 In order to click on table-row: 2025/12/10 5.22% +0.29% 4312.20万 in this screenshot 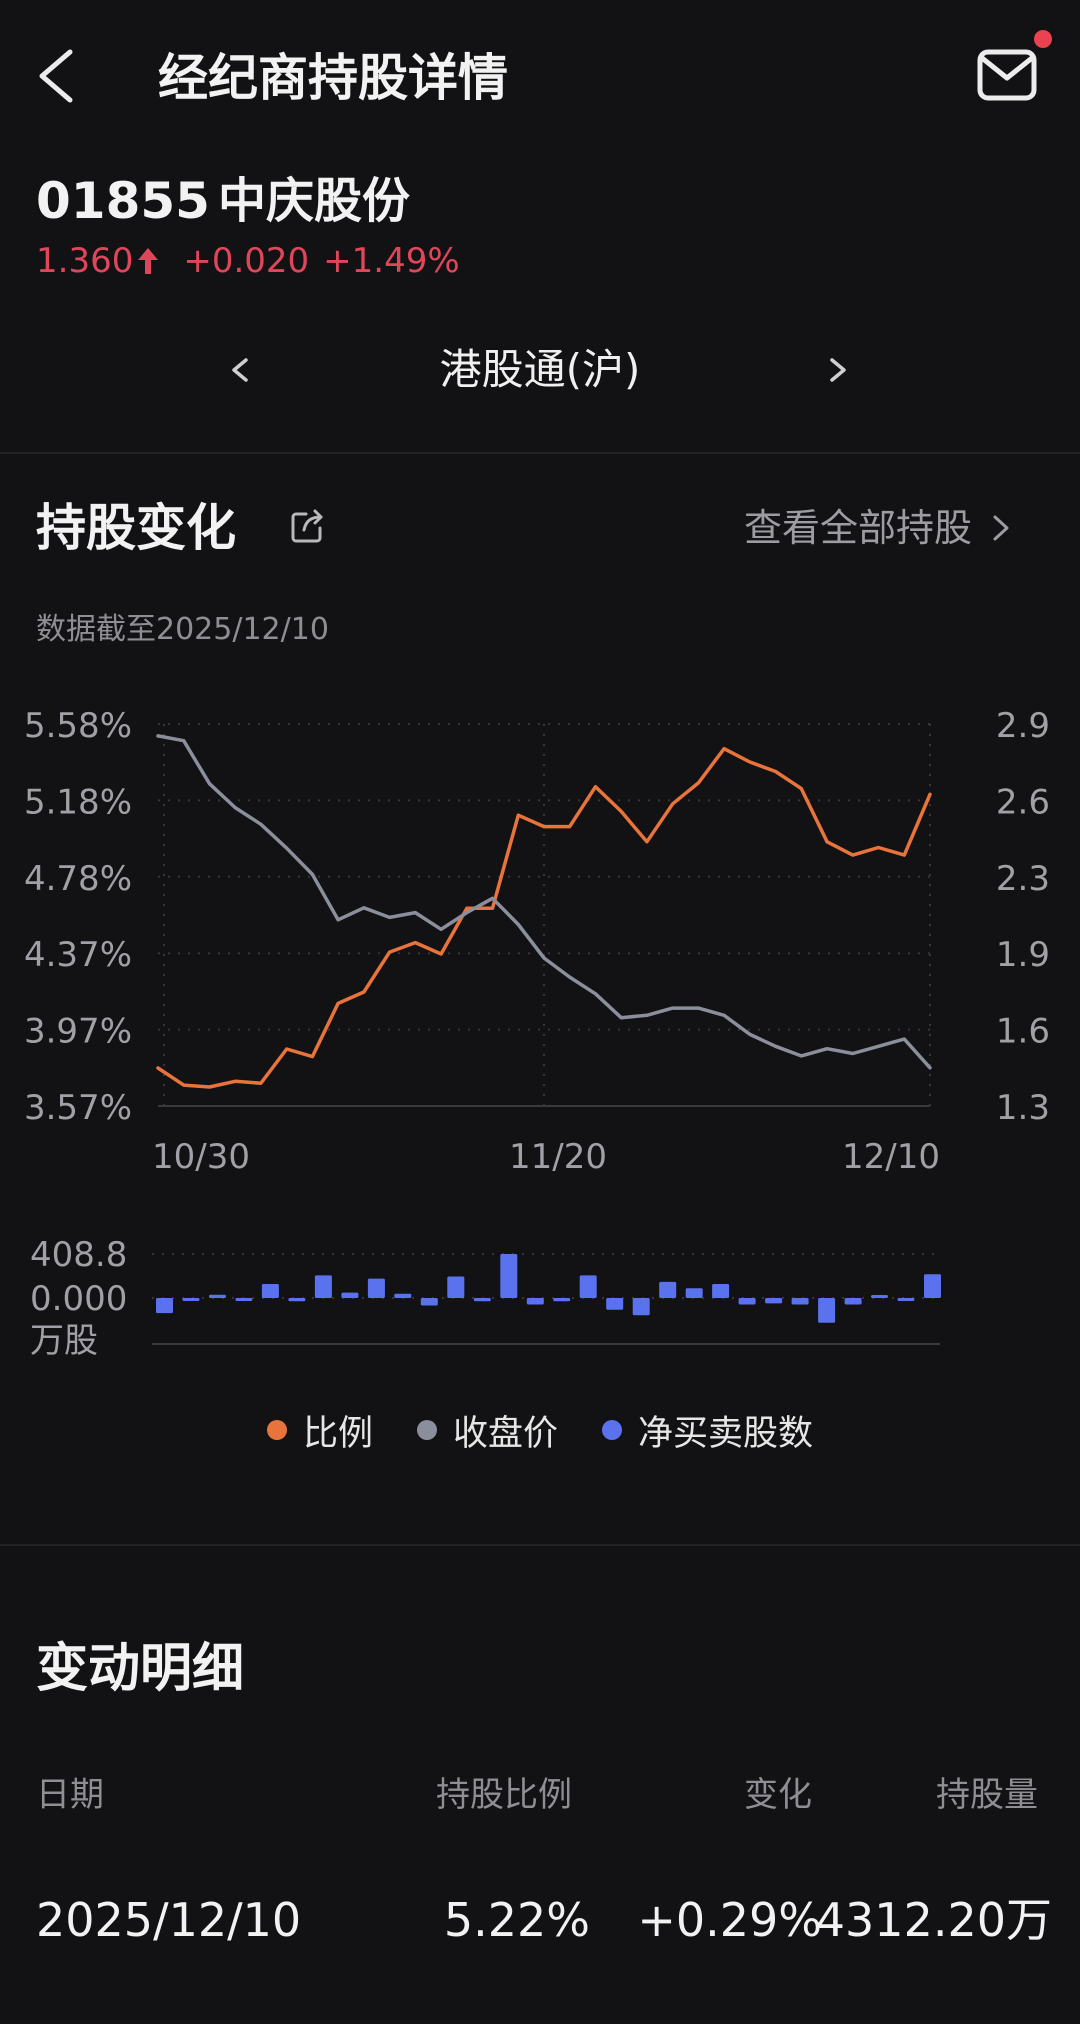, I will do `click(540, 1920)`.